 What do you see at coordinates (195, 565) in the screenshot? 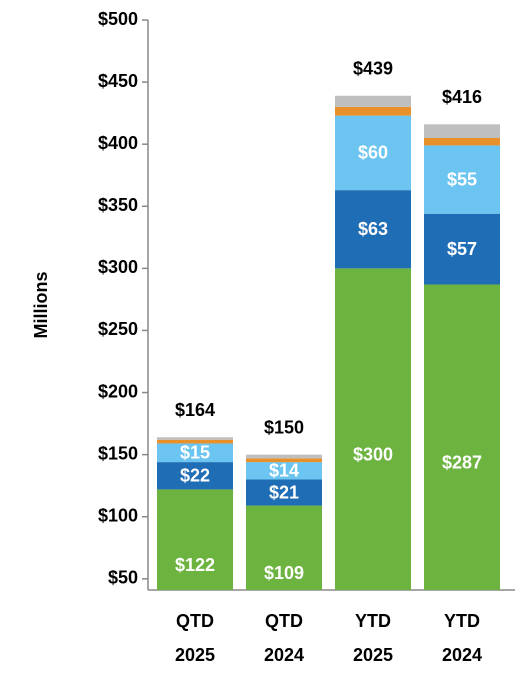
I see `data-label: $122` at bounding box center [195, 565].